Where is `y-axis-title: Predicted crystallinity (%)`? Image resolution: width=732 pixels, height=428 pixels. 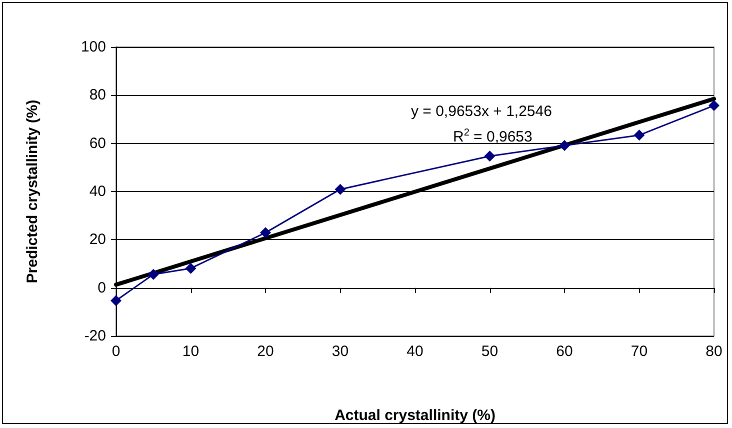 y-axis-title: Predicted crystallinity (%) is located at coordinates (32, 192).